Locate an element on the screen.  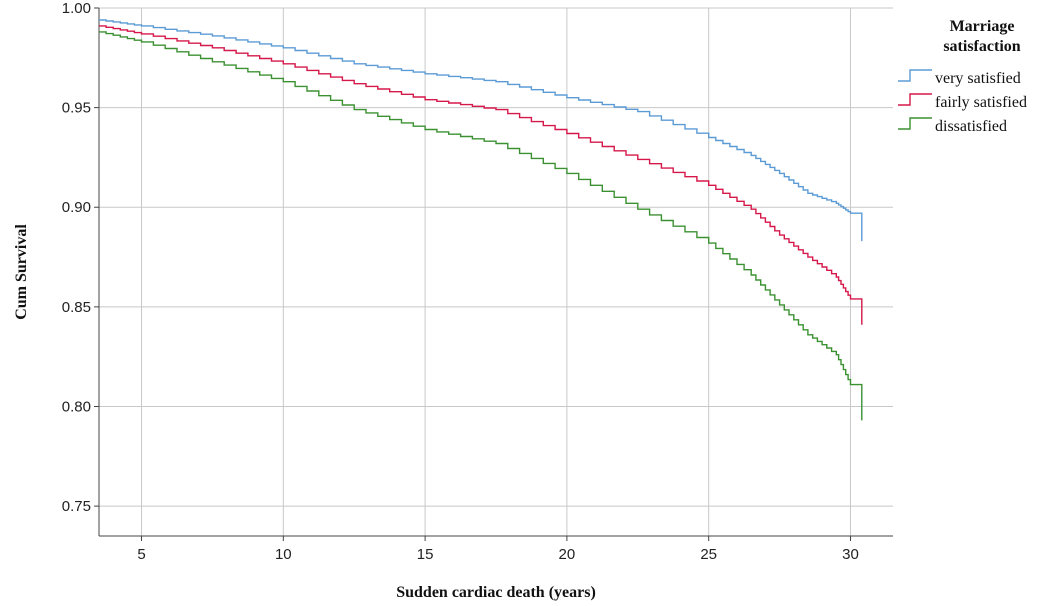
y-tick-label: 0.75 is located at coordinates (76, 506).